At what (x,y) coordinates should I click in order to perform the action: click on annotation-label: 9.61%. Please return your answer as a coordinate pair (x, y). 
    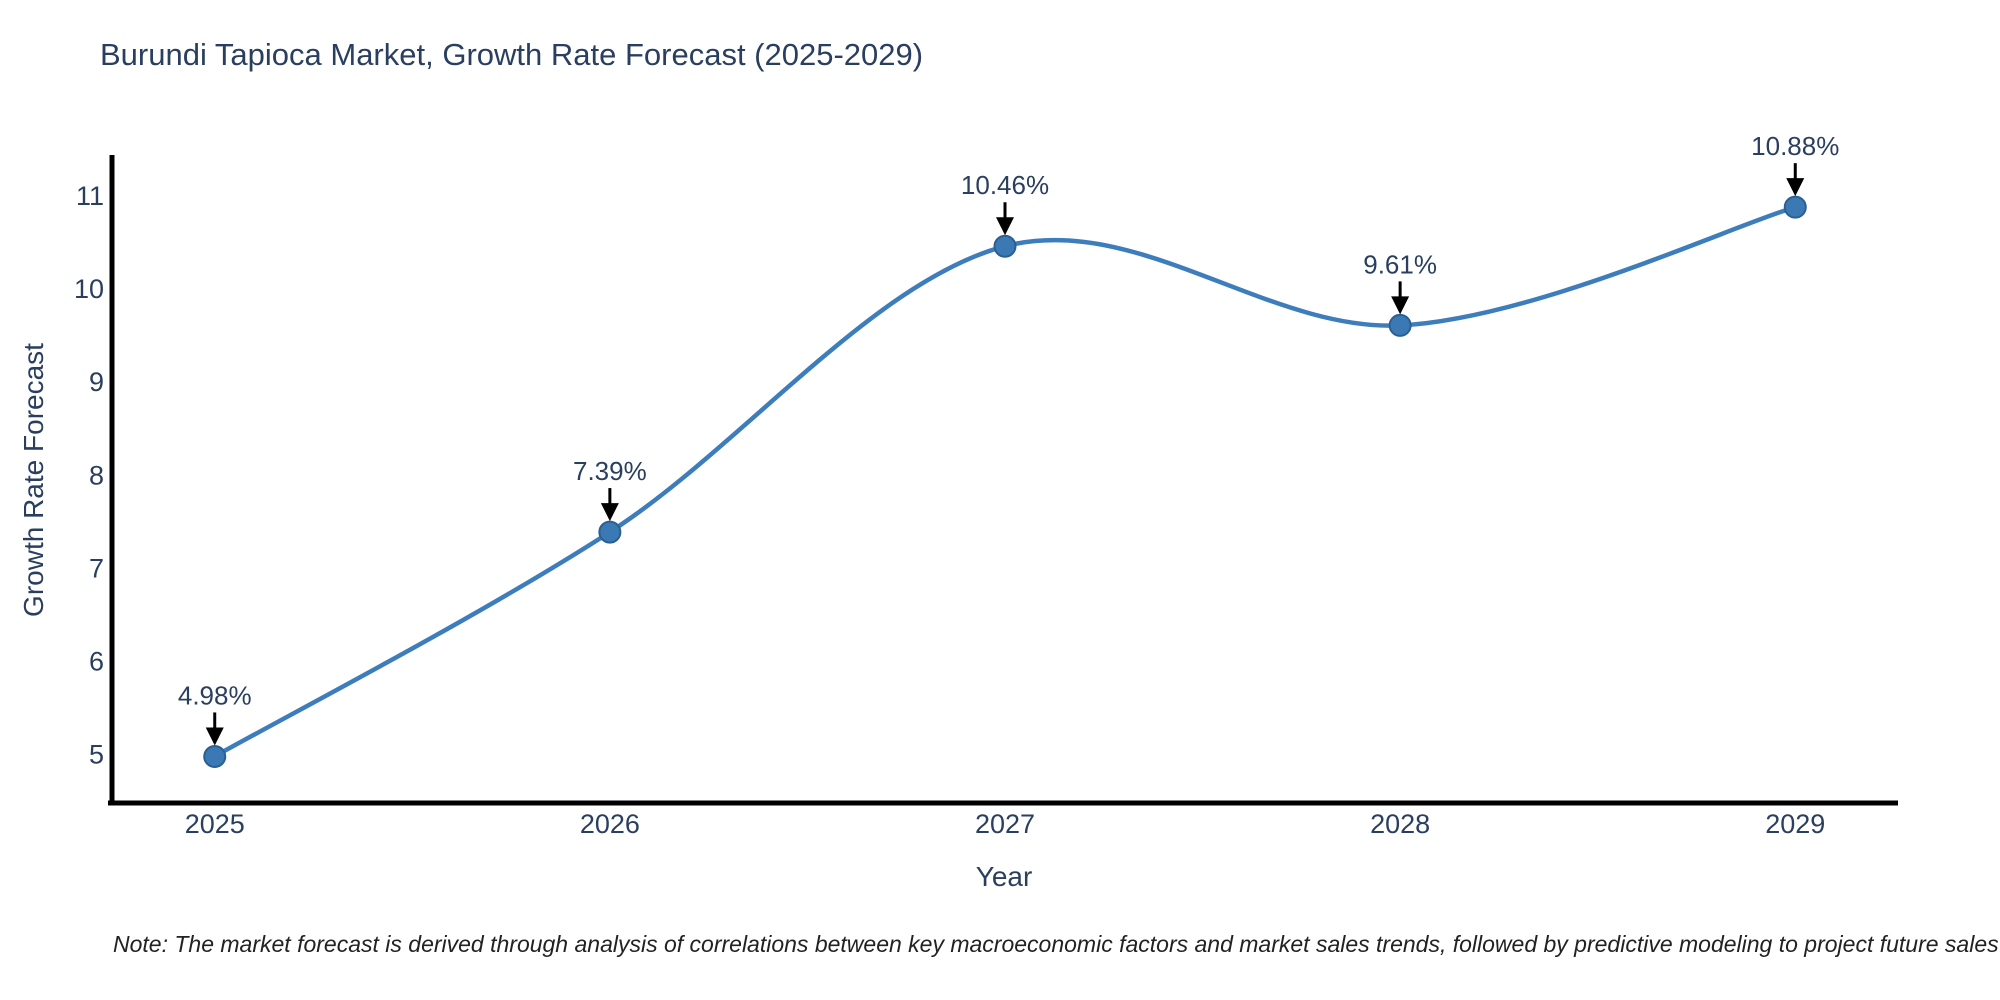
    Looking at the image, I should click on (1400, 264).